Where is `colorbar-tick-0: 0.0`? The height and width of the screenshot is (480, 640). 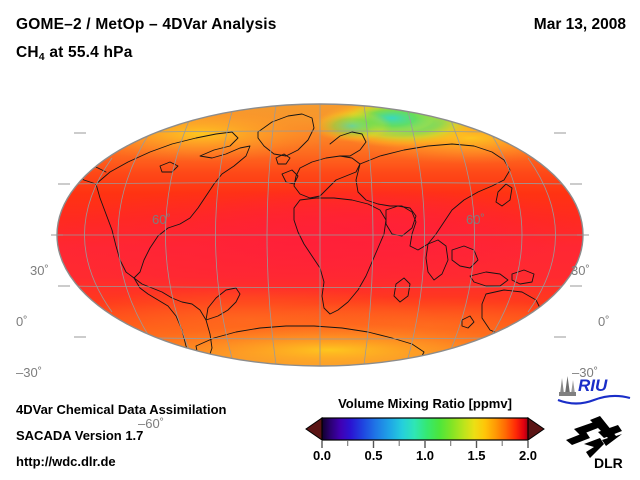 colorbar-tick-0: 0.0 is located at coordinates (322, 455).